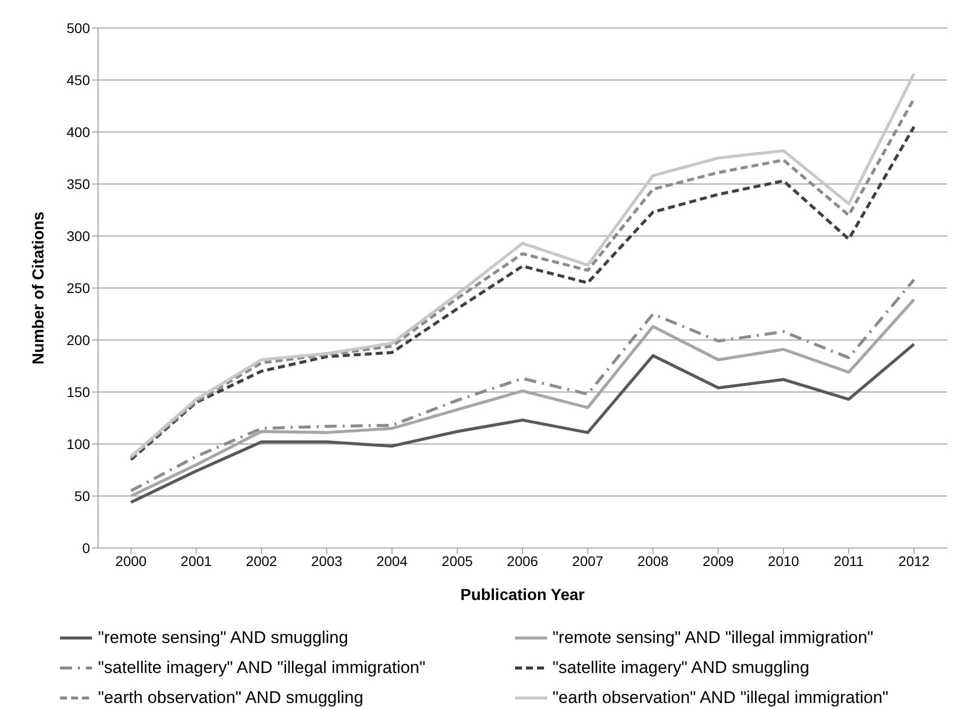 The height and width of the screenshot is (709, 967). Describe the element at coordinates (78, 184) in the screenshot. I see `y-tick-label: 350` at that location.